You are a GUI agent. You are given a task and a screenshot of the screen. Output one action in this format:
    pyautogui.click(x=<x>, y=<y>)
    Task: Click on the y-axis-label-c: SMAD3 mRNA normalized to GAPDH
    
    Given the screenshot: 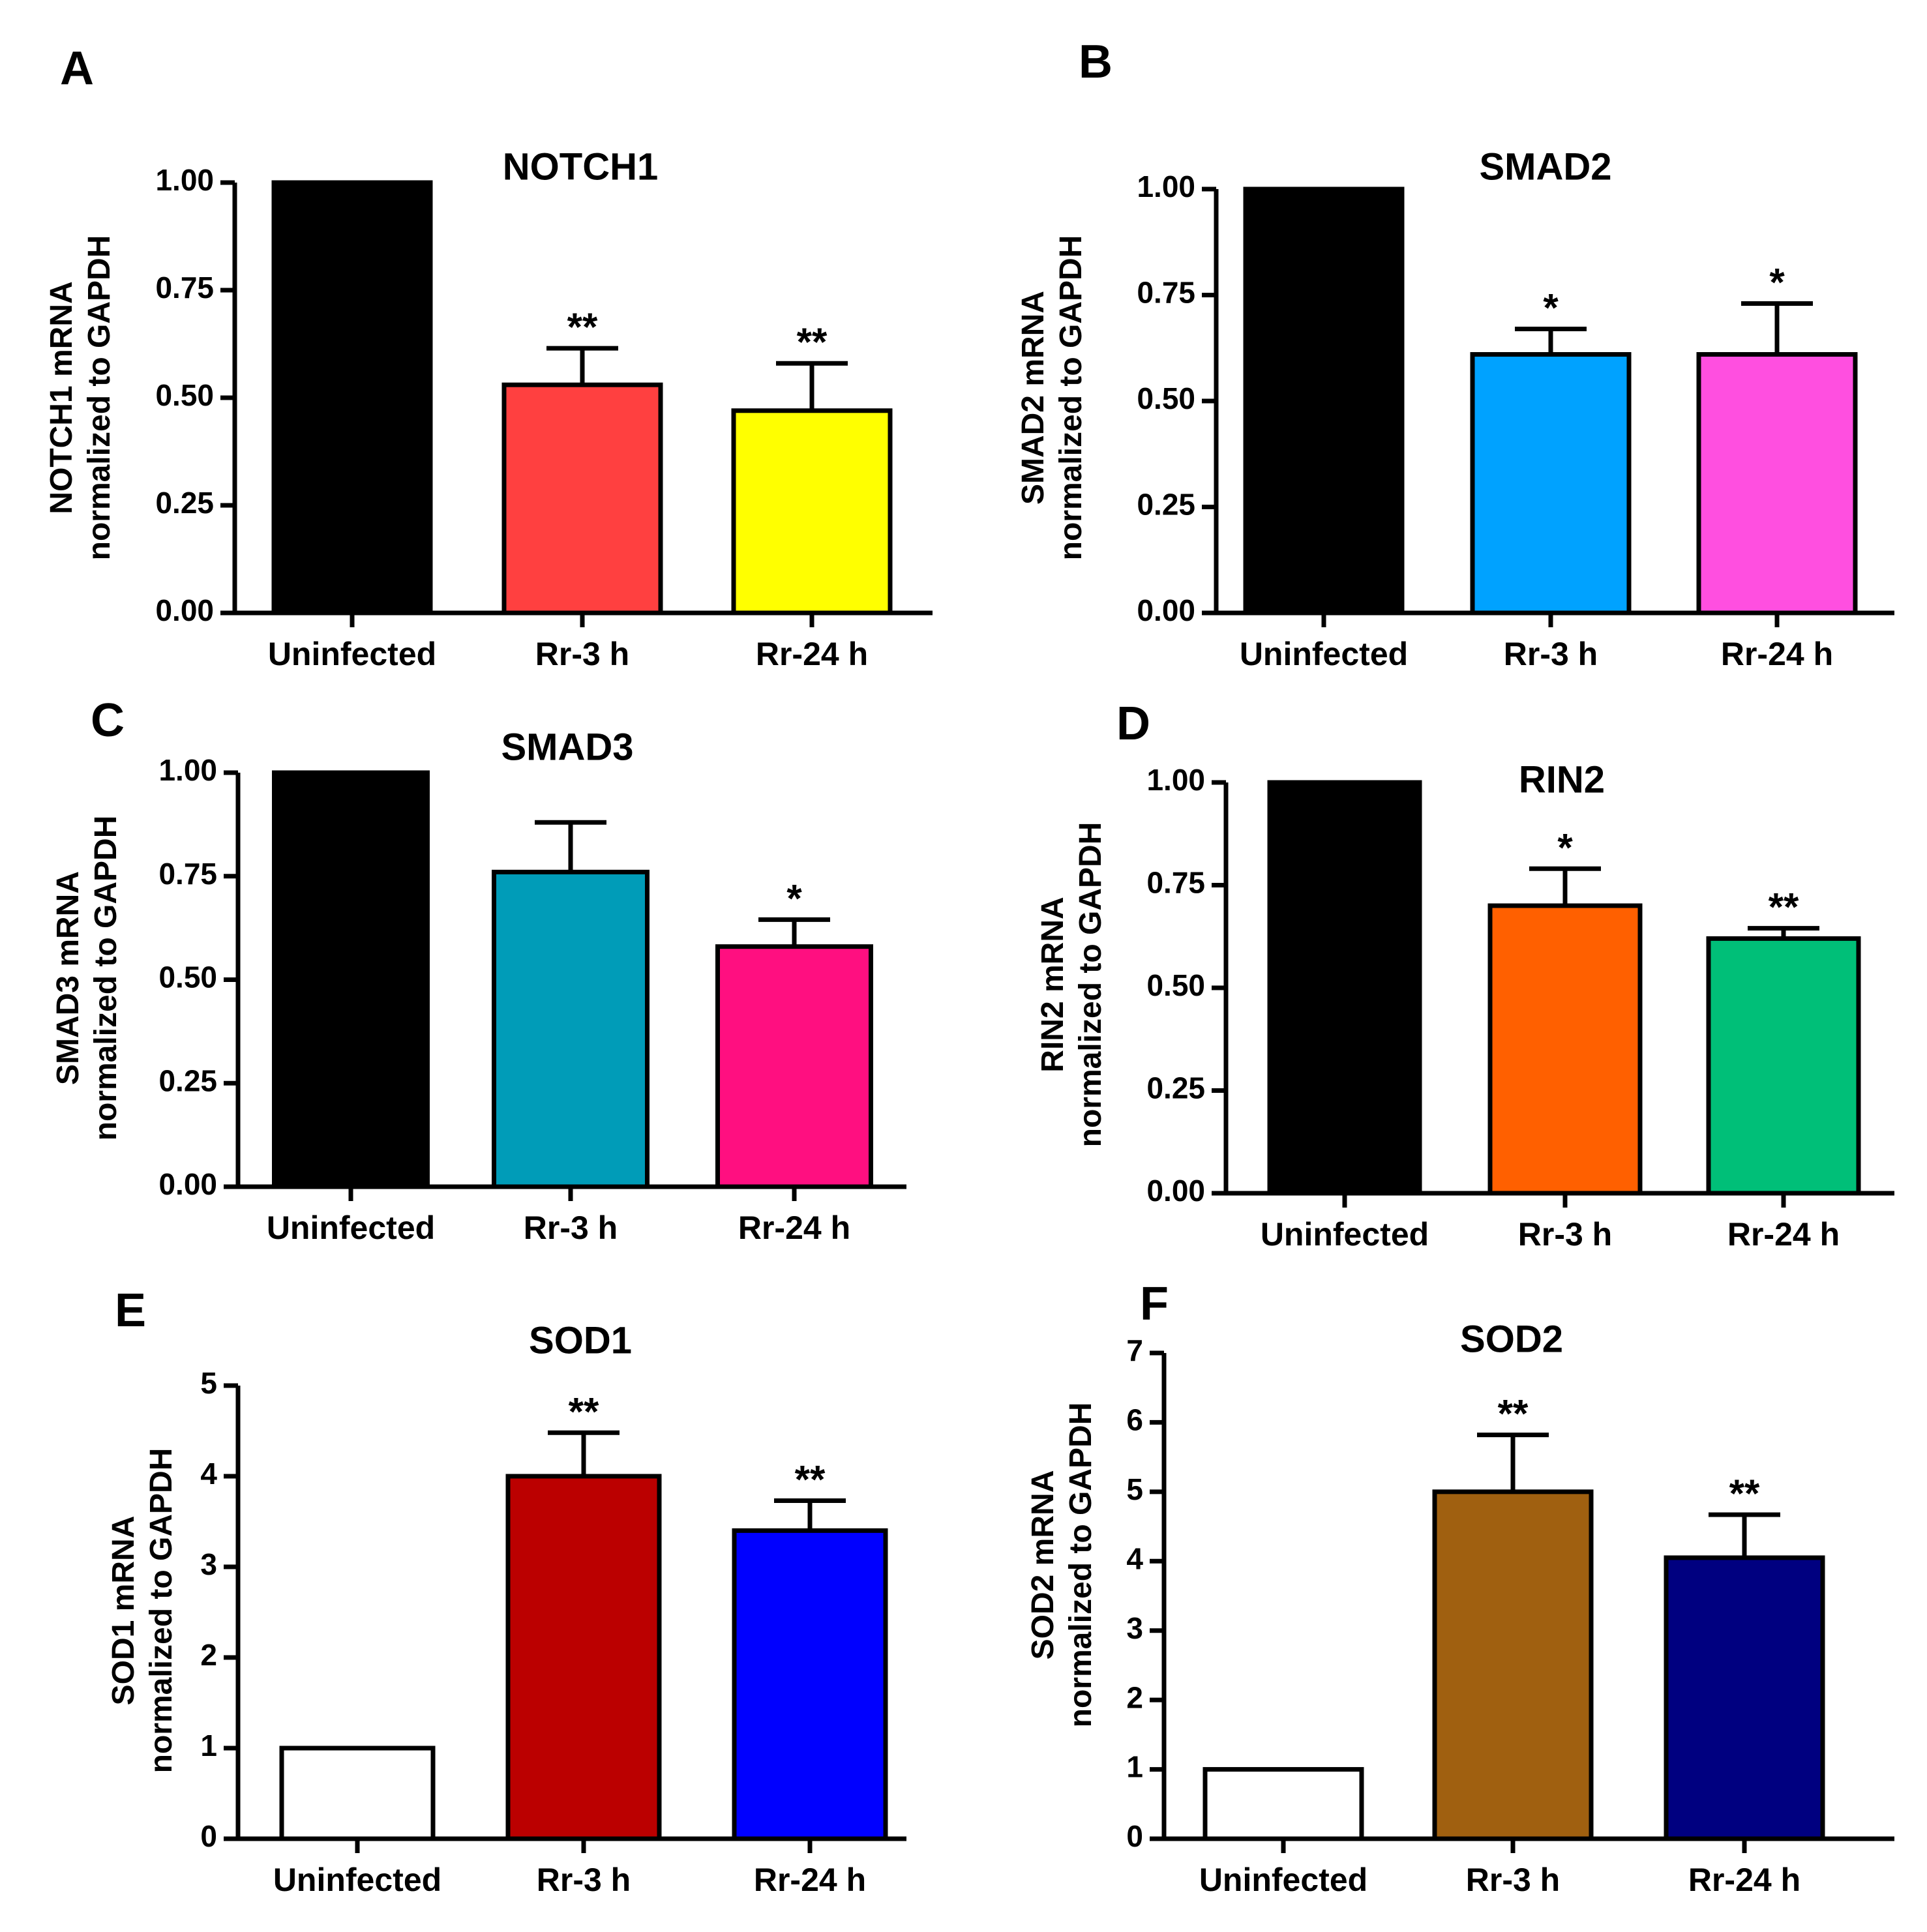 What is the action you would take?
    pyautogui.click(x=87, y=978)
    